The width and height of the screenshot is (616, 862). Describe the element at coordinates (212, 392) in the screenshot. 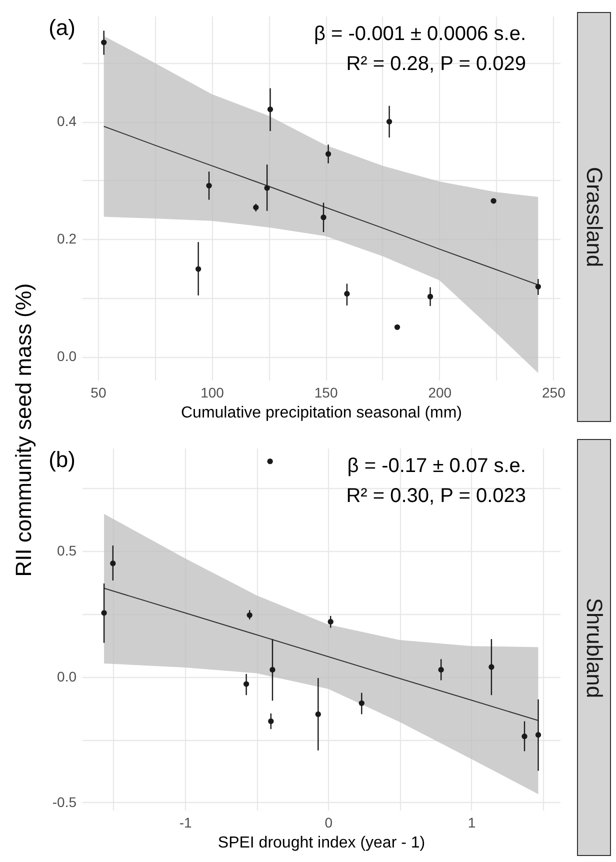

I see `x-tick-label: 100` at that location.